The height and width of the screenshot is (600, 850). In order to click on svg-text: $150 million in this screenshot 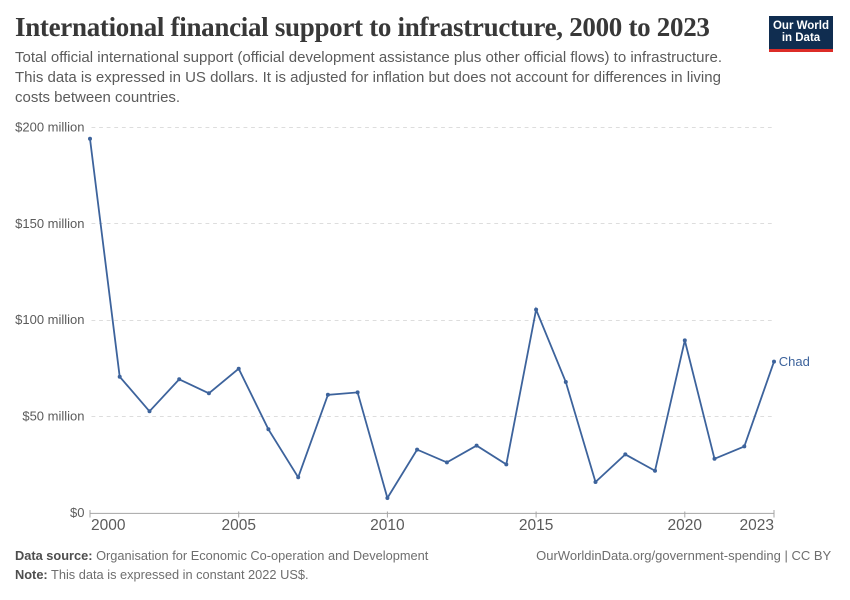, I will do `click(49, 223)`.